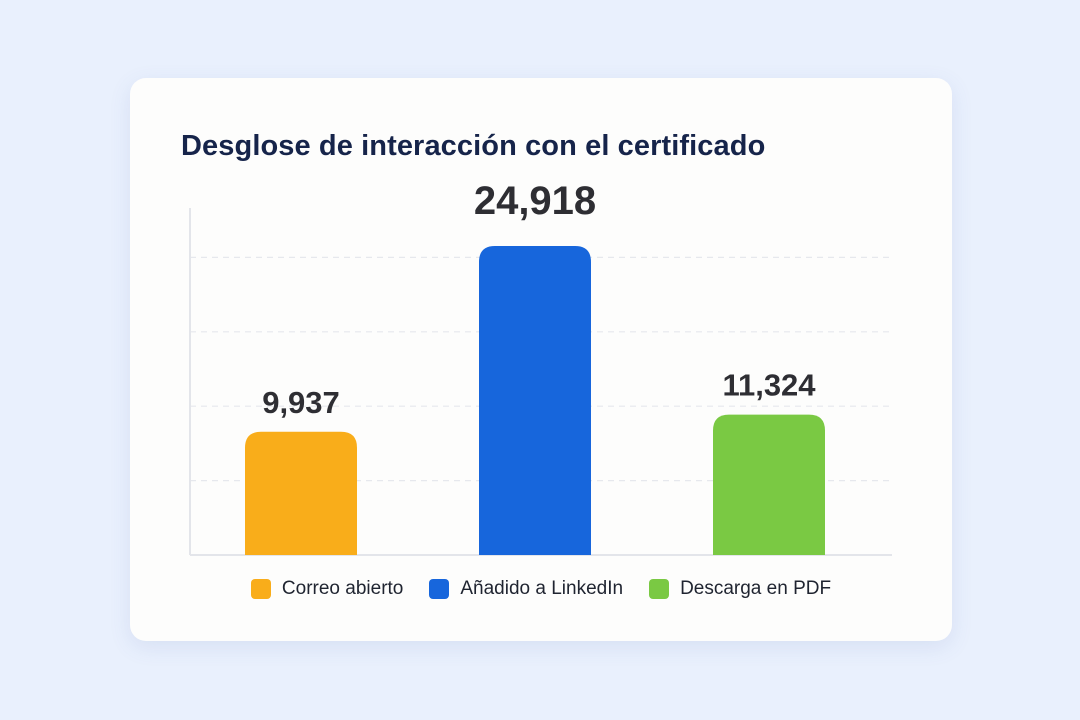 The width and height of the screenshot is (1080, 720). Describe the element at coordinates (301, 402) in the screenshot. I see `bar-value-label: 9,937` at that location.